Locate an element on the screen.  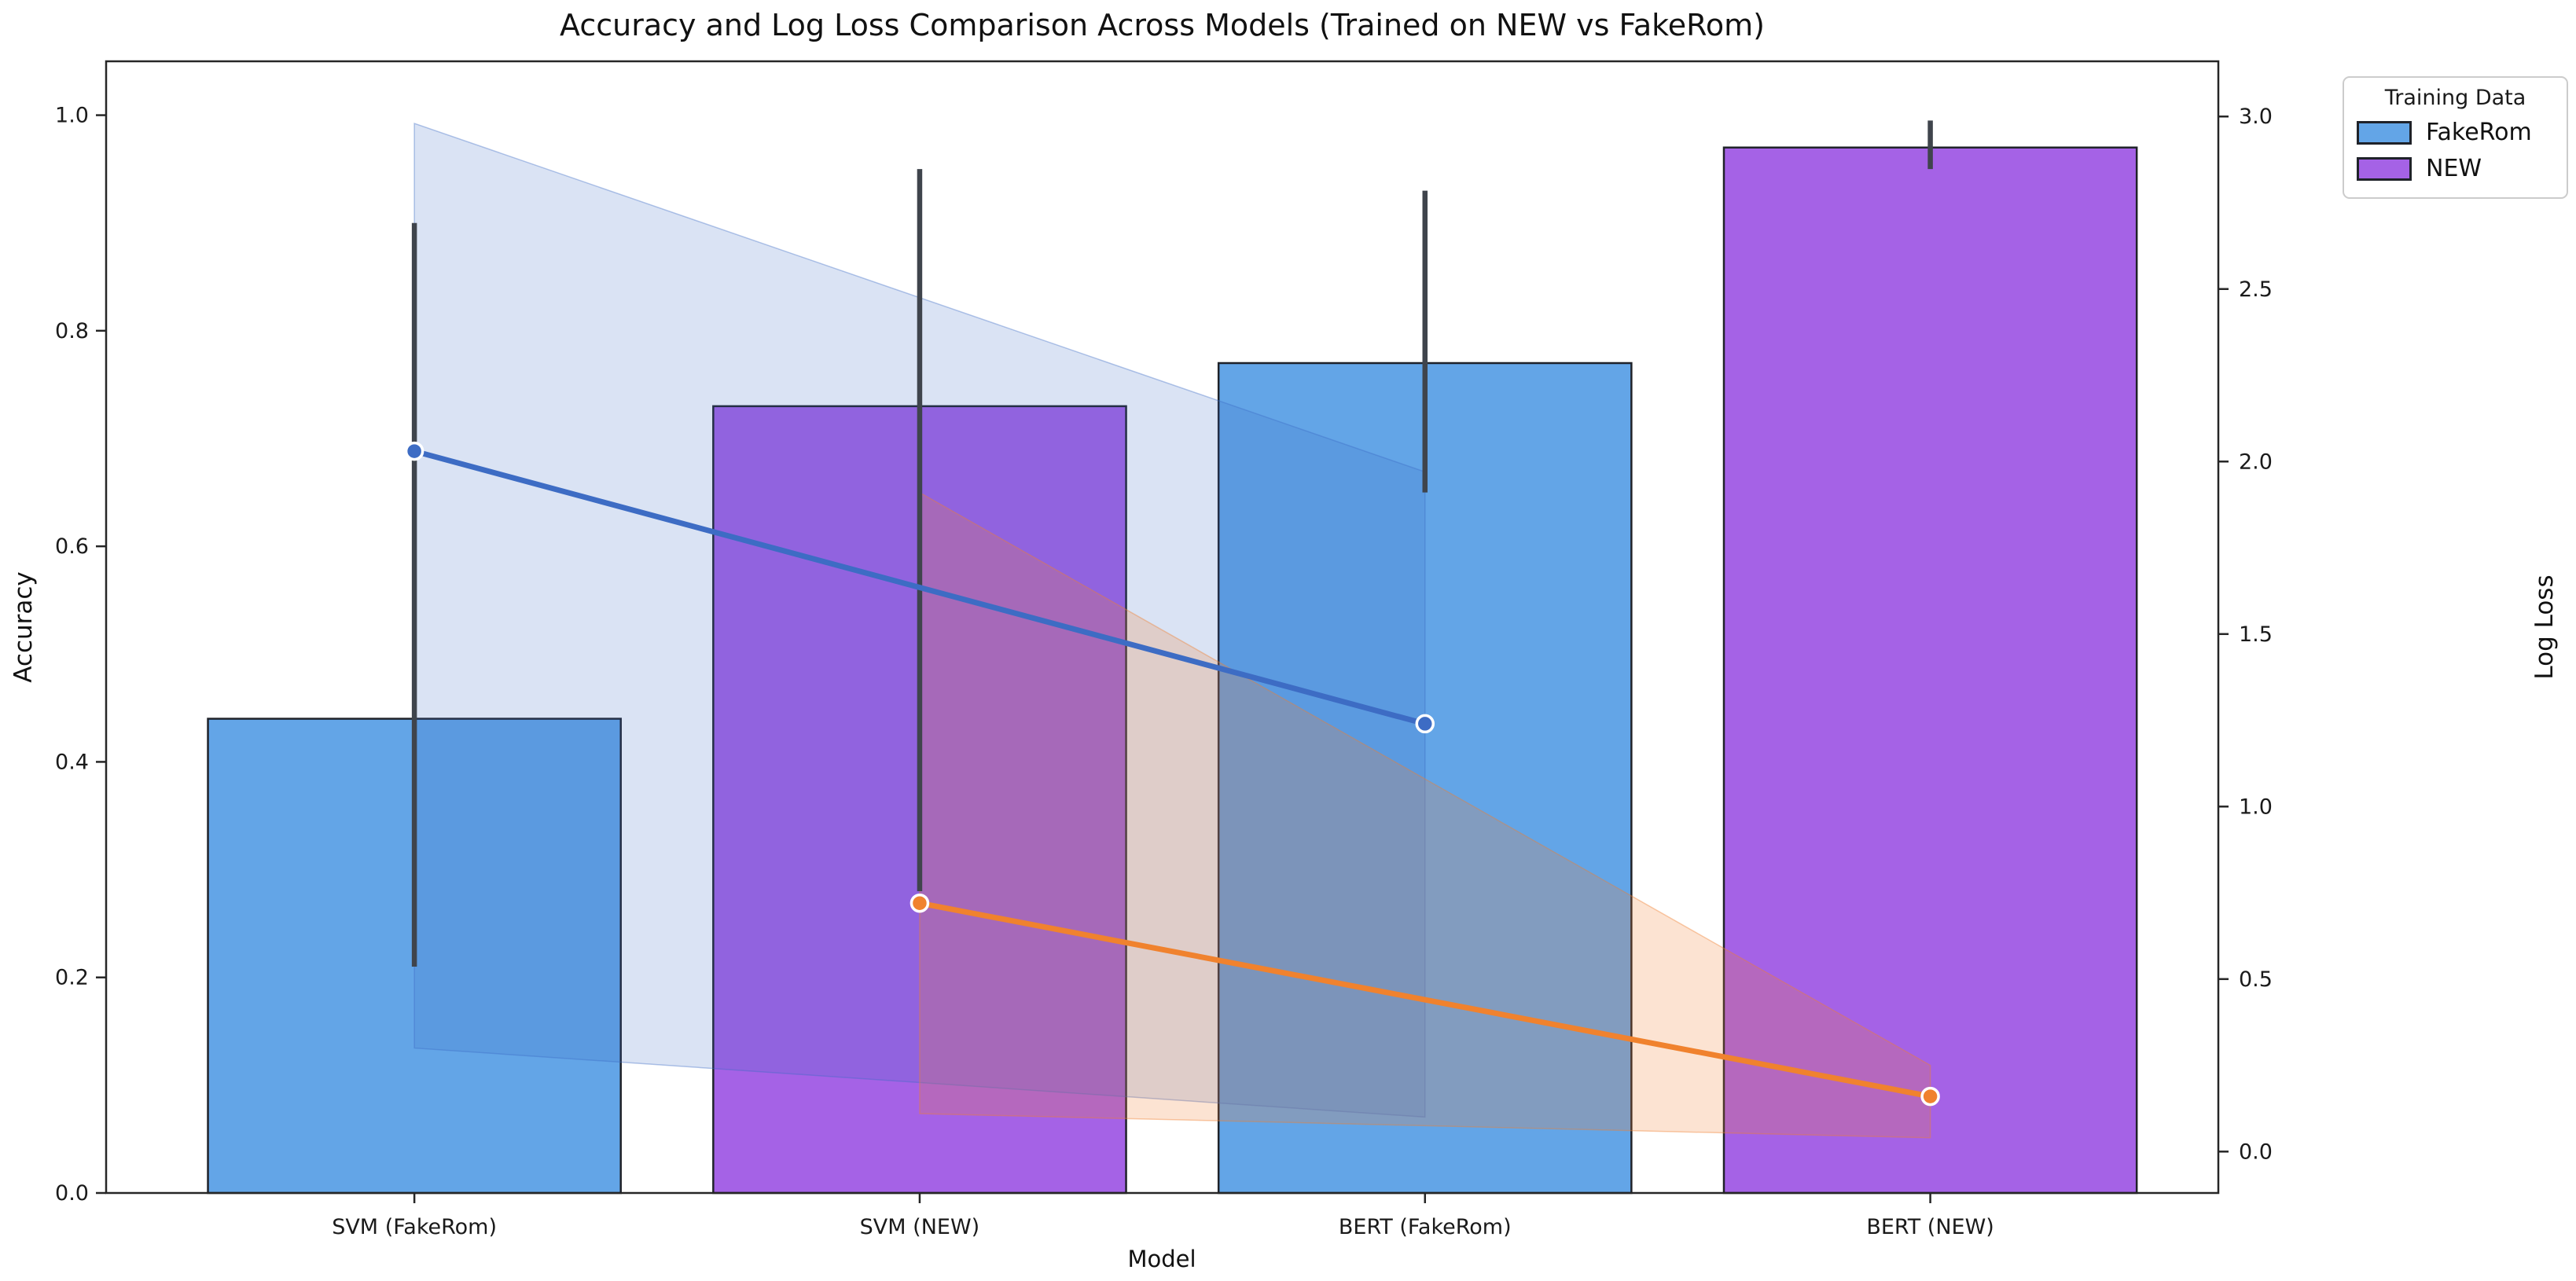
right-tick-label-2.5: 2.5 is located at coordinates (2256, 290).